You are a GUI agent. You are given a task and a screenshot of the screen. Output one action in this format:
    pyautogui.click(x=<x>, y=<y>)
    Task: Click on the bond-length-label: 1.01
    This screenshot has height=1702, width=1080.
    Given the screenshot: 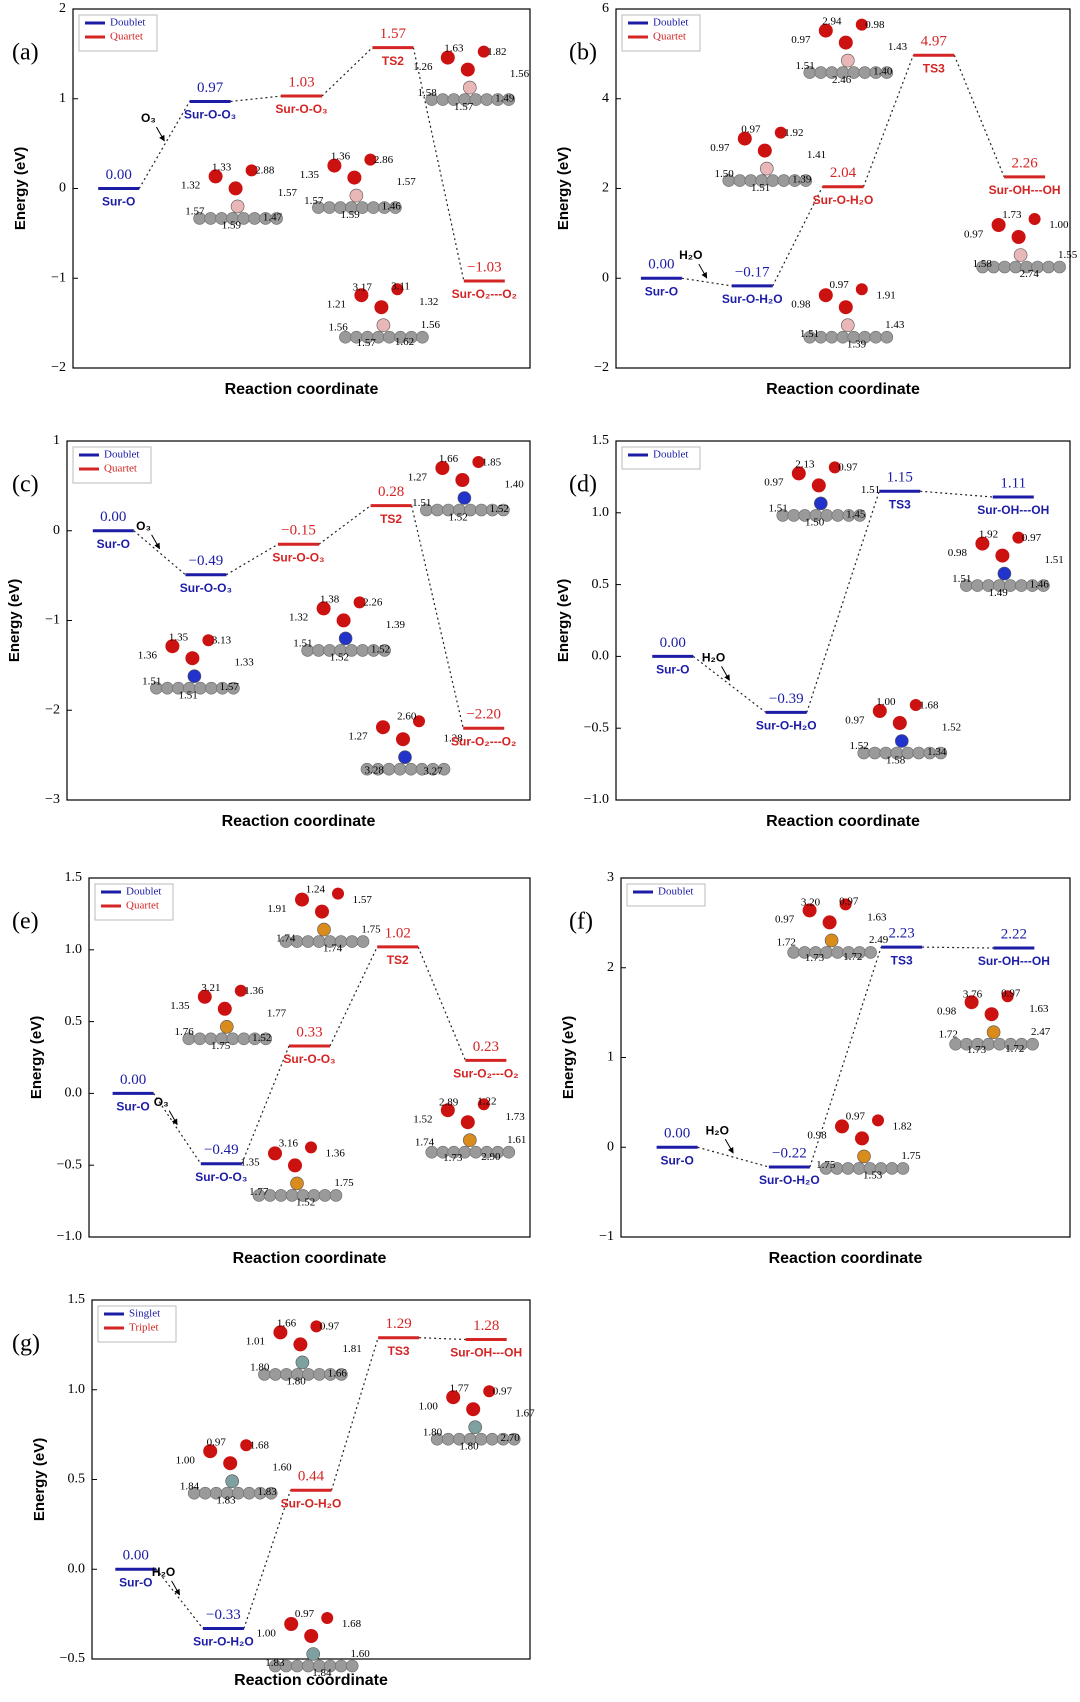 What is the action you would take?
    pyautogui.click(x=255, y=1342)
    